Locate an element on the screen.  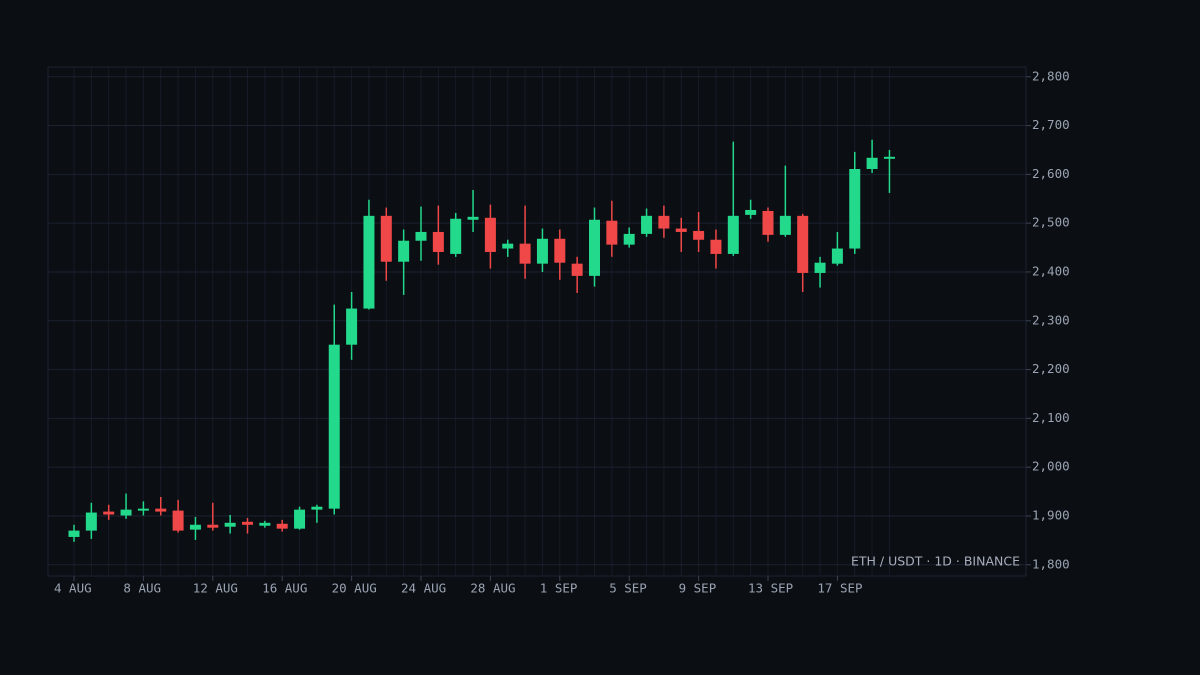
x-tick-label: 20 AUG is located at coordinates (354, 588).